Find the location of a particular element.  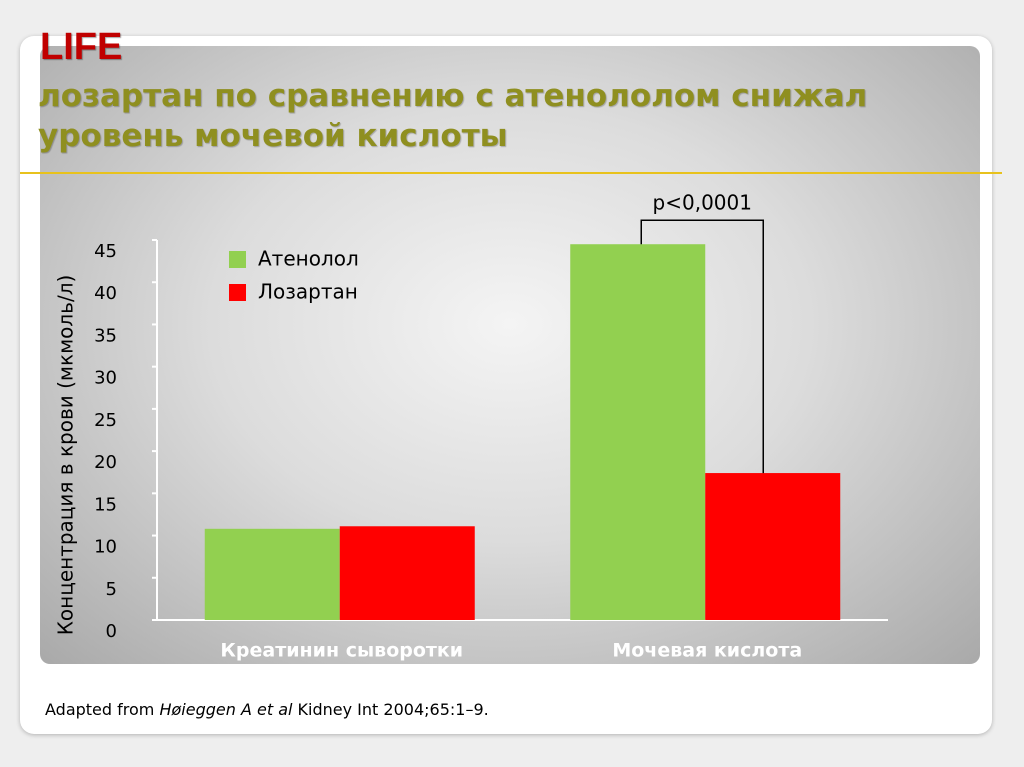

x-tick-label: Креатинин сыворотки is located at coordinates (341, 651).